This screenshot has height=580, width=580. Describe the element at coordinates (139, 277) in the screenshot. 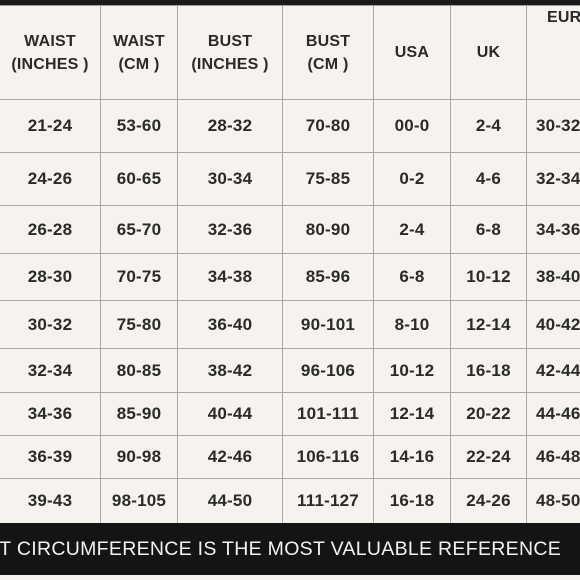

I see `cell-waist-cm: 70-75` at that location.